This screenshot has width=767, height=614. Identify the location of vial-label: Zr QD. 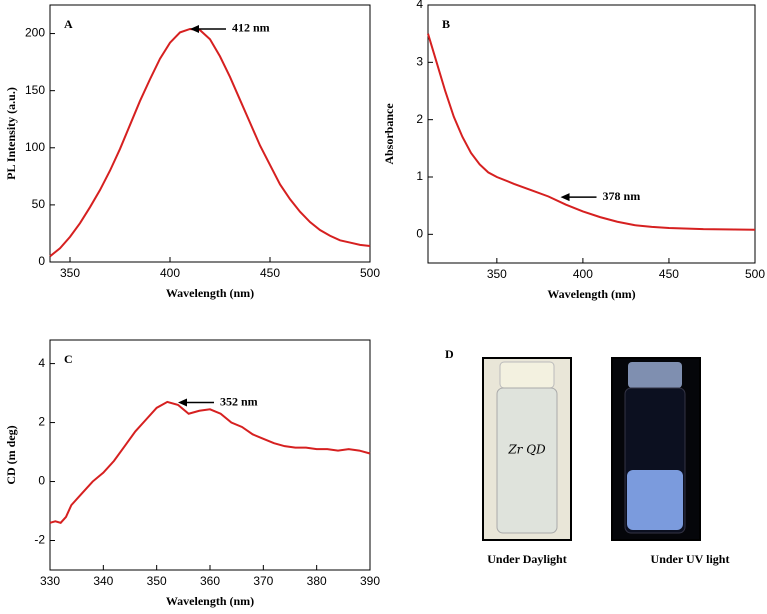
(526, 450).